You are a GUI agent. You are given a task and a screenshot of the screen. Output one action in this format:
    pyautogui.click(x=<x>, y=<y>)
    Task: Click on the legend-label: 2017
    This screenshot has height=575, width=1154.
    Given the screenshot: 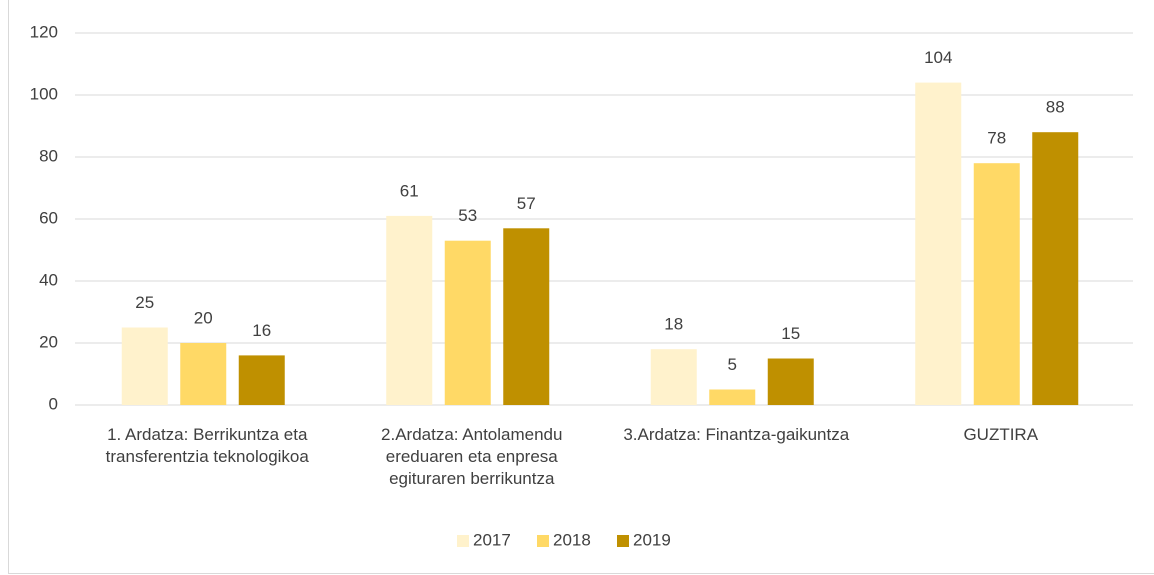 What is the action you would take?
    pyautogui.click(x=492, y=539)
    